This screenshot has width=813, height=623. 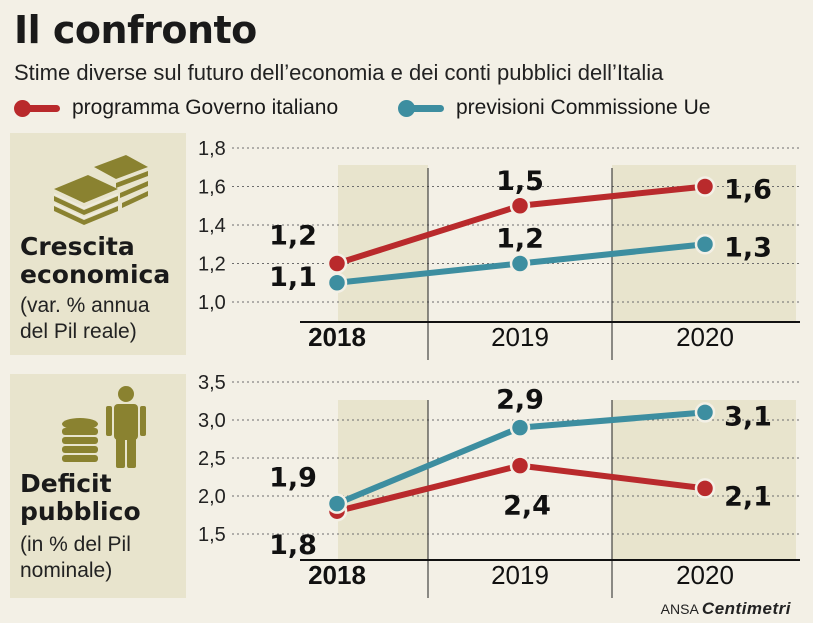 I want to click on growth-point-gov-2019, so click(x=520, y=205).